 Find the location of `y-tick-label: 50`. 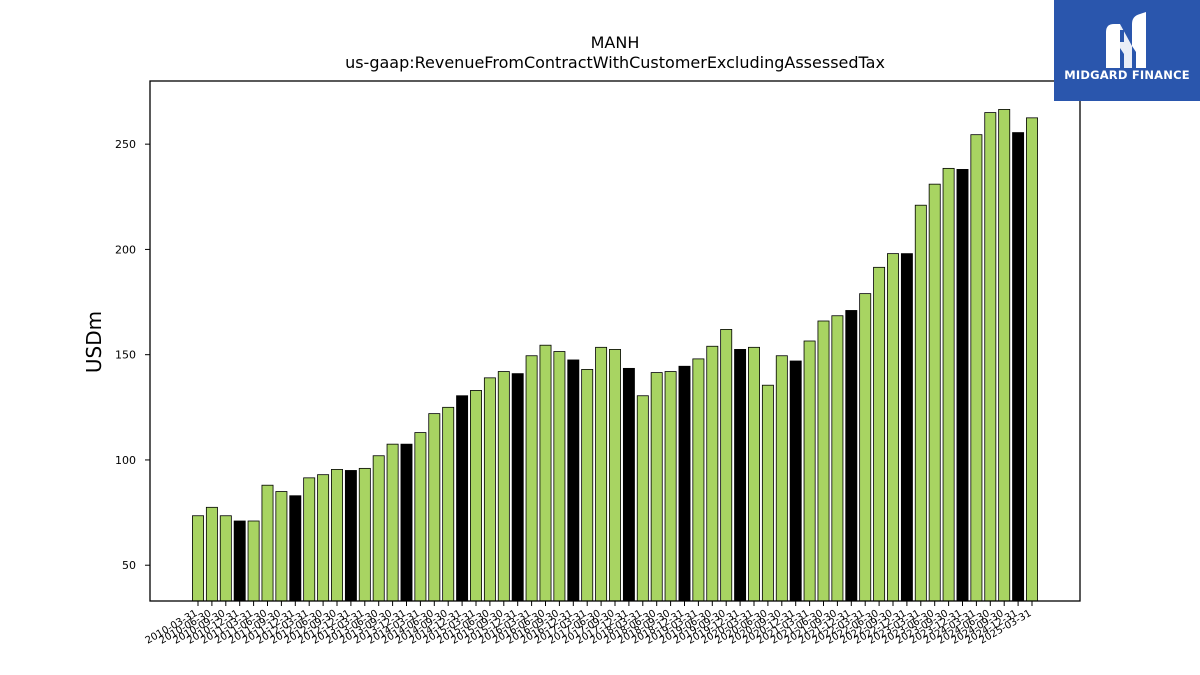

y-tick-label: 50 is located at coordinates (129, 565).